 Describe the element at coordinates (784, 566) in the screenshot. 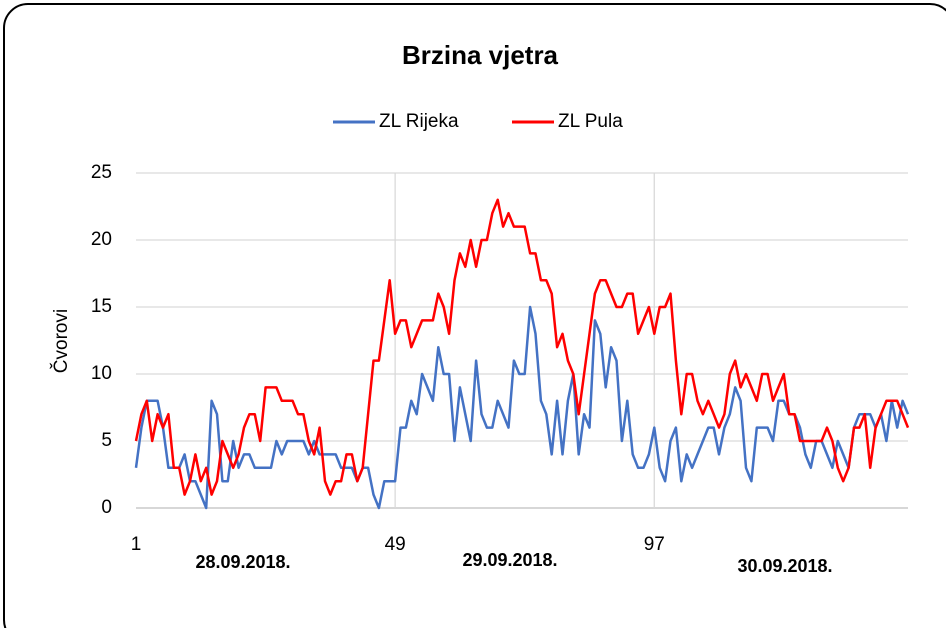

I see `date-label: 30.09.2018.` at that location.